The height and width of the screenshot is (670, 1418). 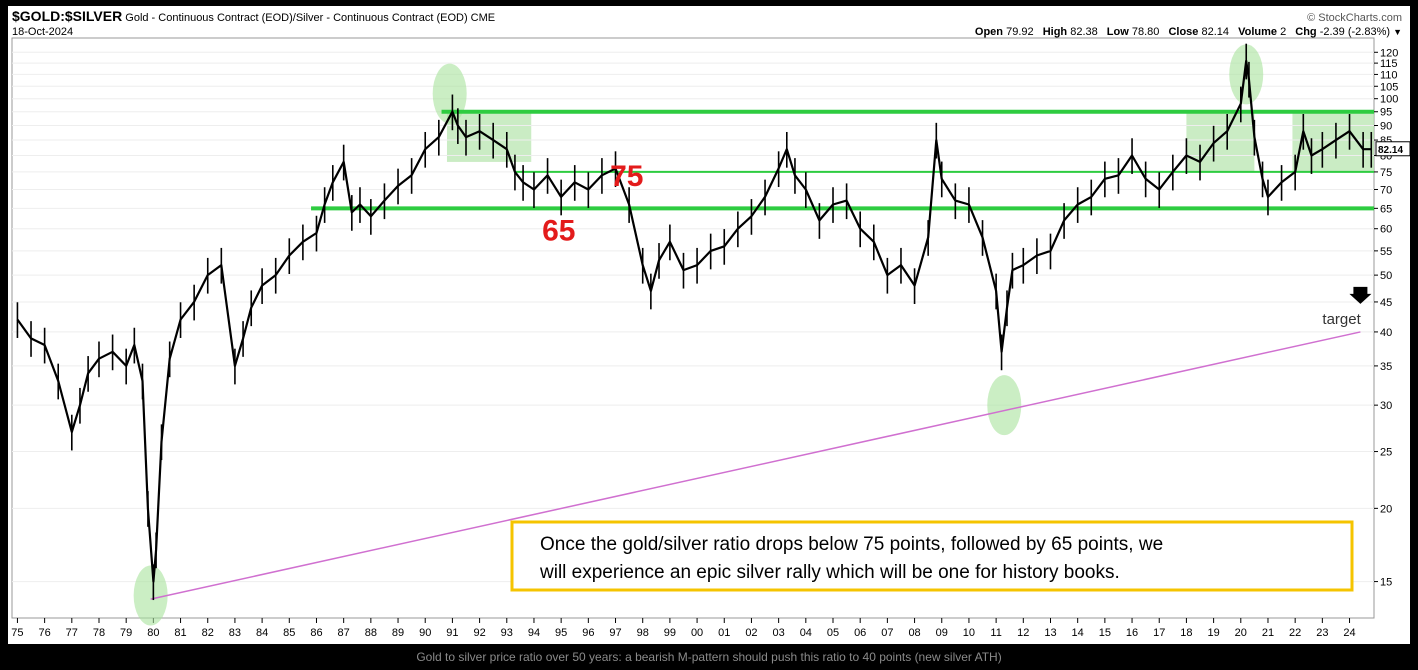 I want to click on chg-label: Chg, so click(x=1306, y=32).